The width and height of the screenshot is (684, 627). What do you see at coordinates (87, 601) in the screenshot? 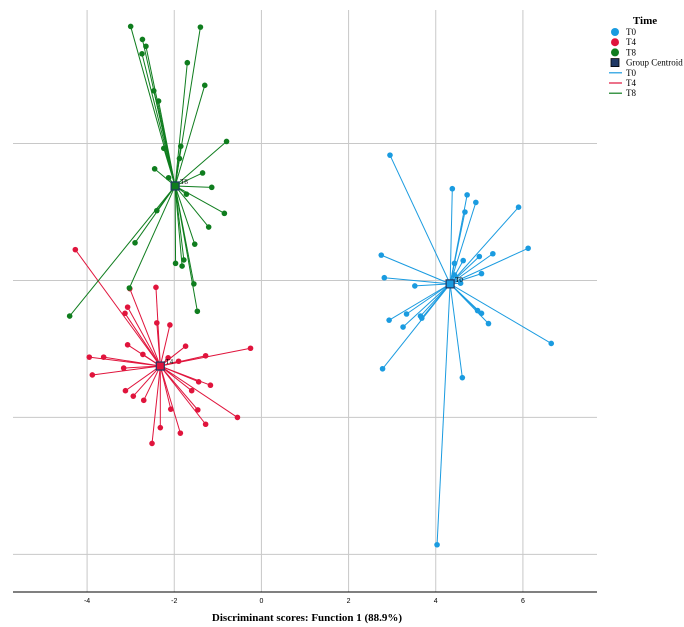
I see `x-tick-label: -4` at bounding box center [87, 601].